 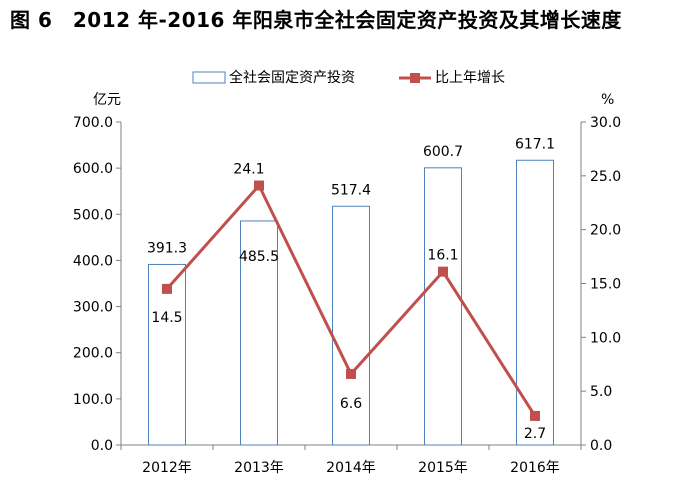 I want to click on left-tick-label: 0.0, so click(x=102, y=446).